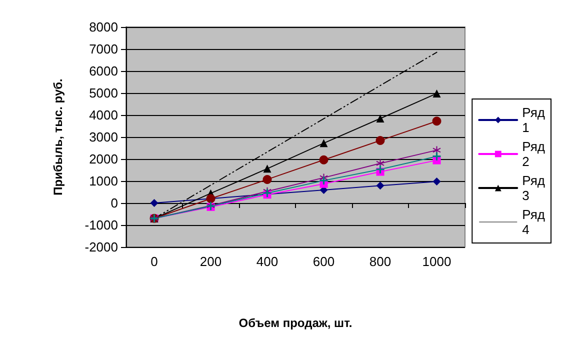 Image resolution: width=569 pixels, height=342 pixels. What do you see at coordinates (295, 323) in the screenshot?
I see `x-axis-title: Объем продаж, шт.` at bounding box center [295, 323].